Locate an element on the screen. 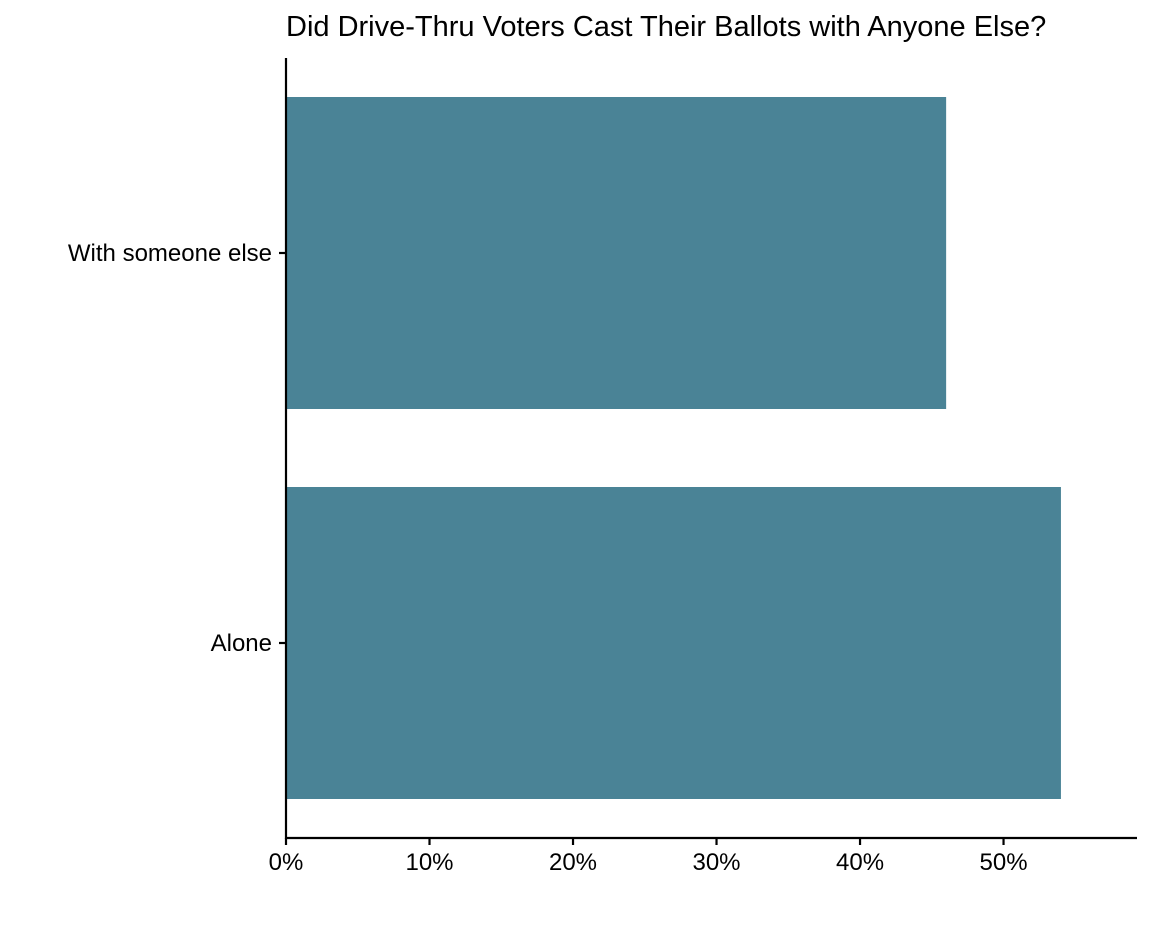 The width and height of the screenshot is (1152, 926). x-tick-label: 20% is located at coordinates (573, 862).